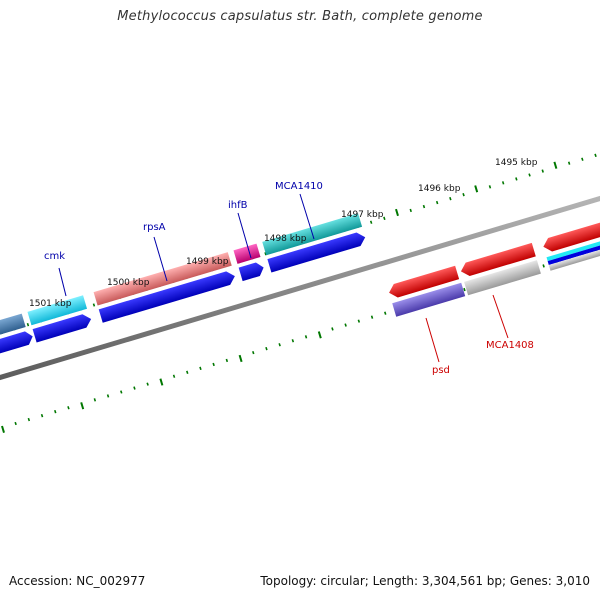  What do you see at coordinates (50, 304) in the screenshot?
I see `kbp-label: 1501 kbp` at bounding box center [50, 304].